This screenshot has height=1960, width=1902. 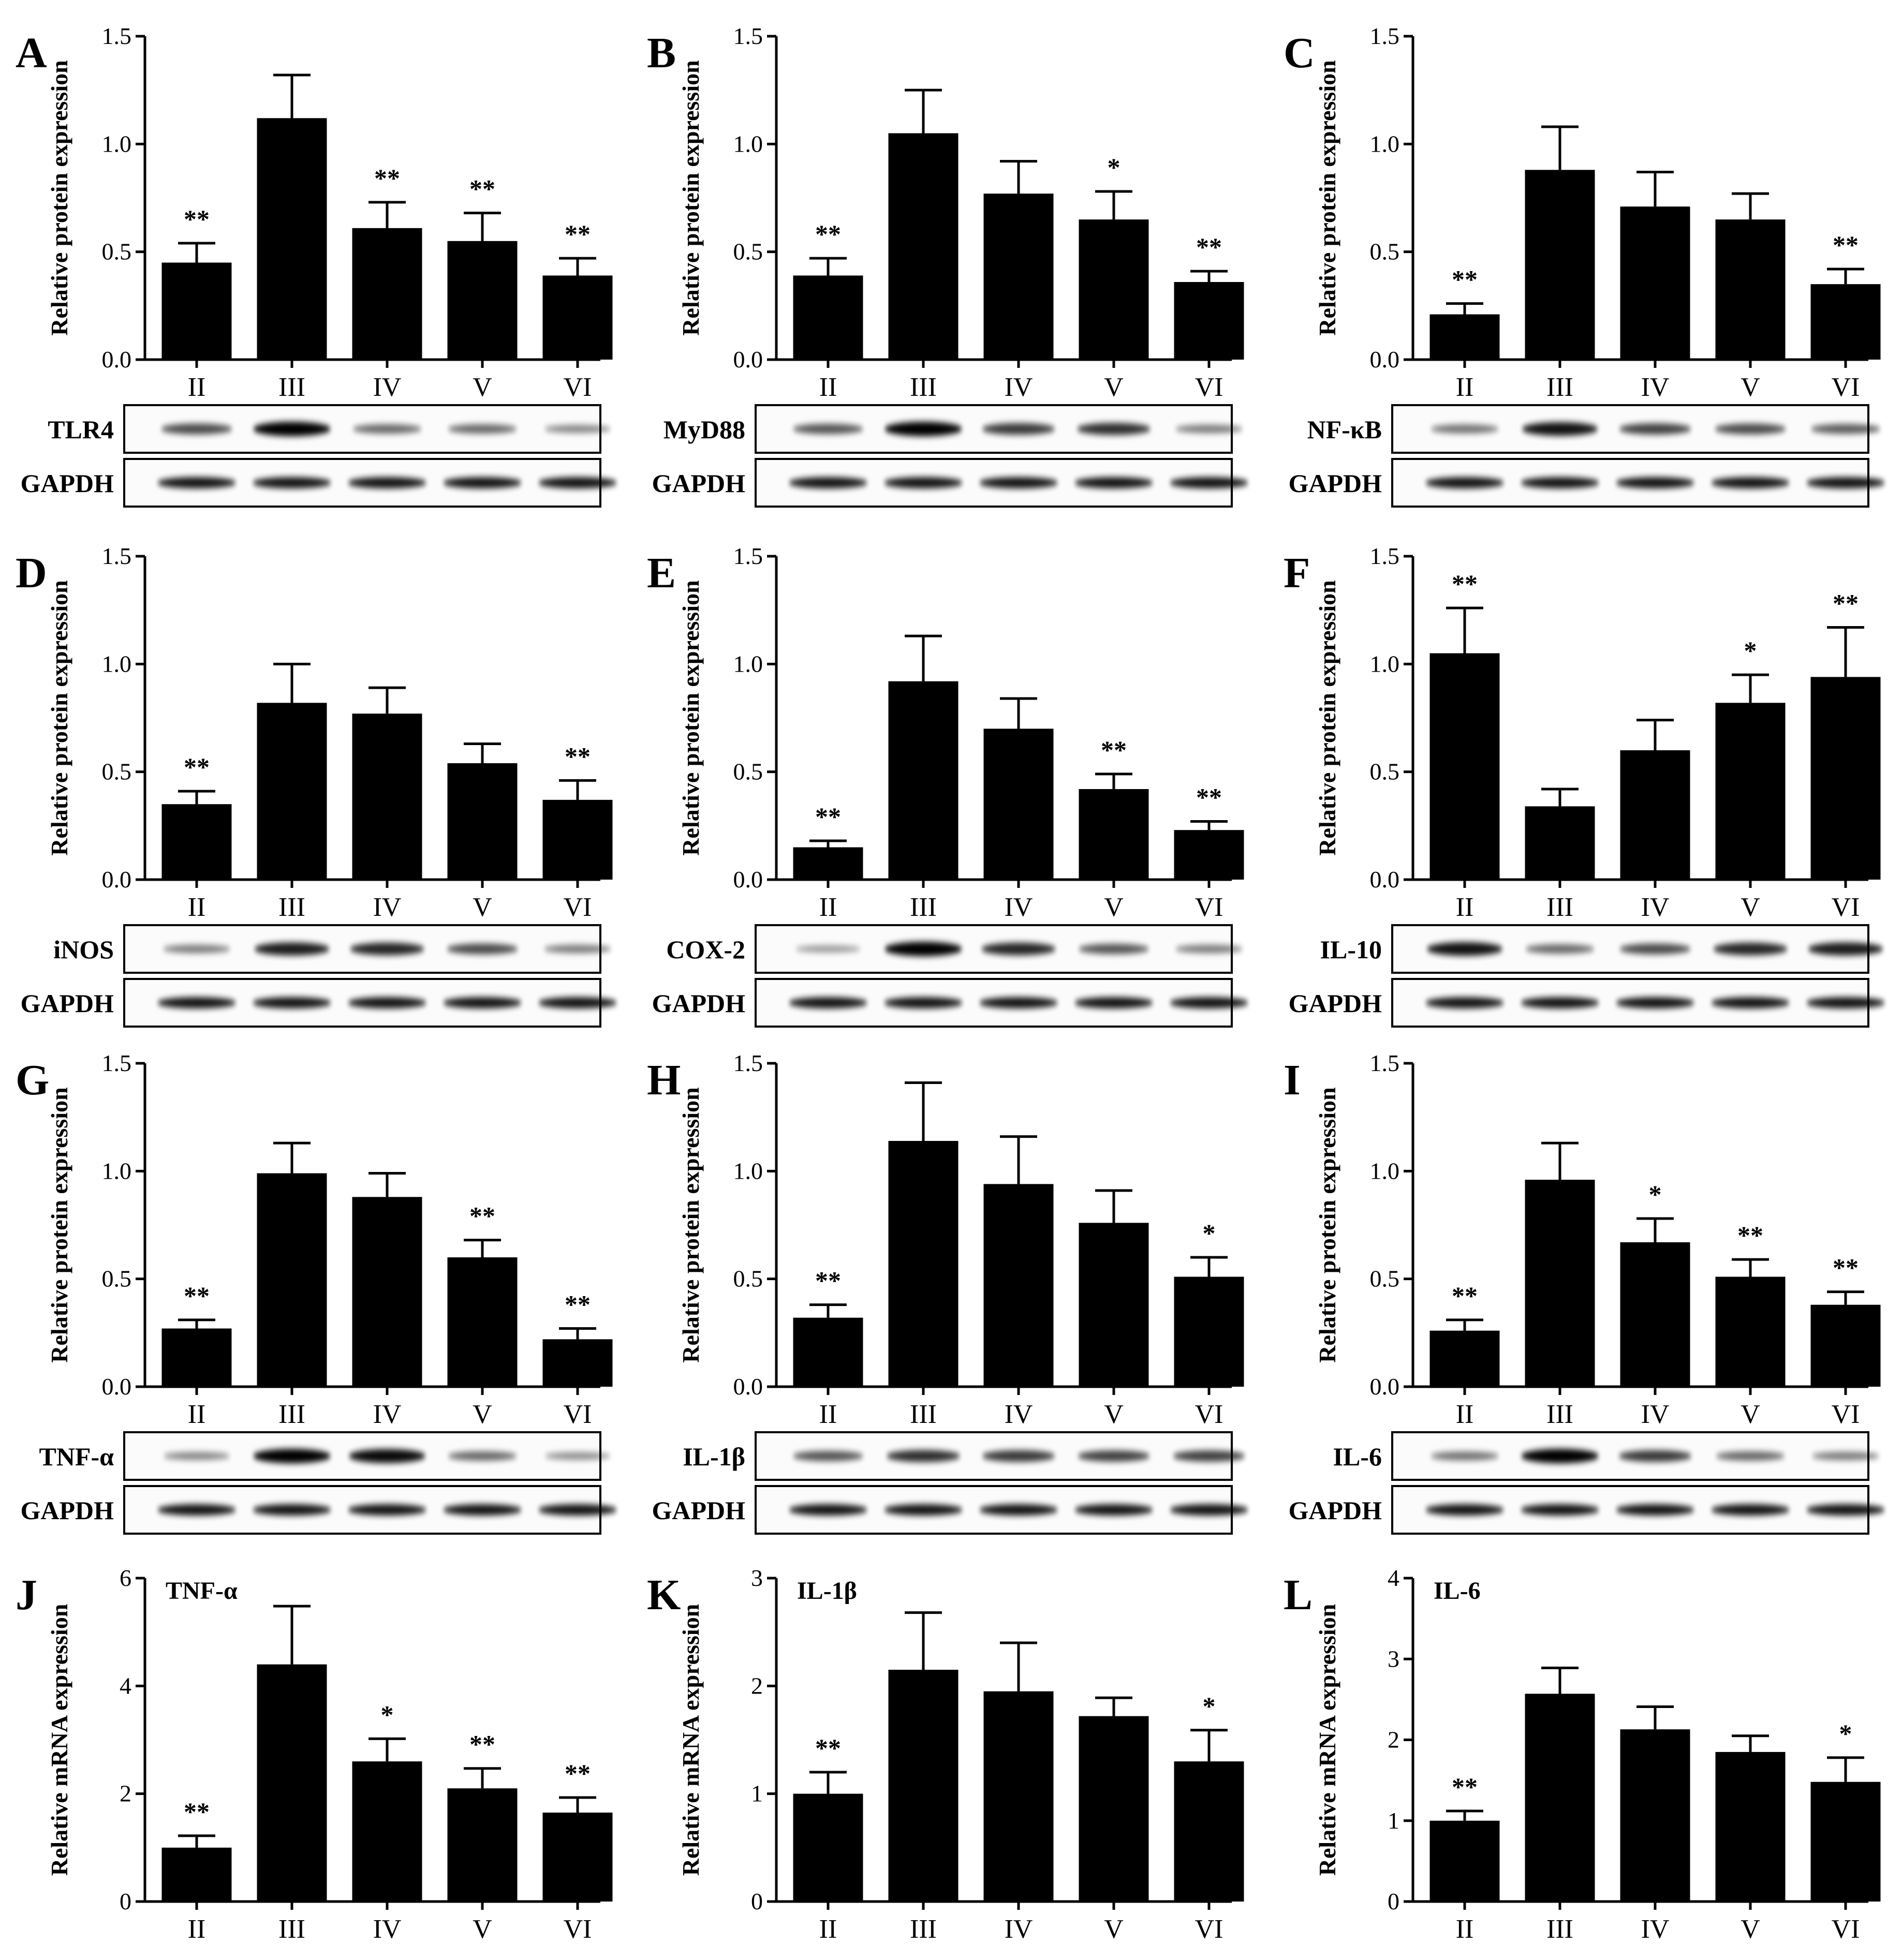 What do you see at coordinates (1209, 908) in the screenshot?
I see `x-tick-label: VI` at bounding box center [1209, 908].